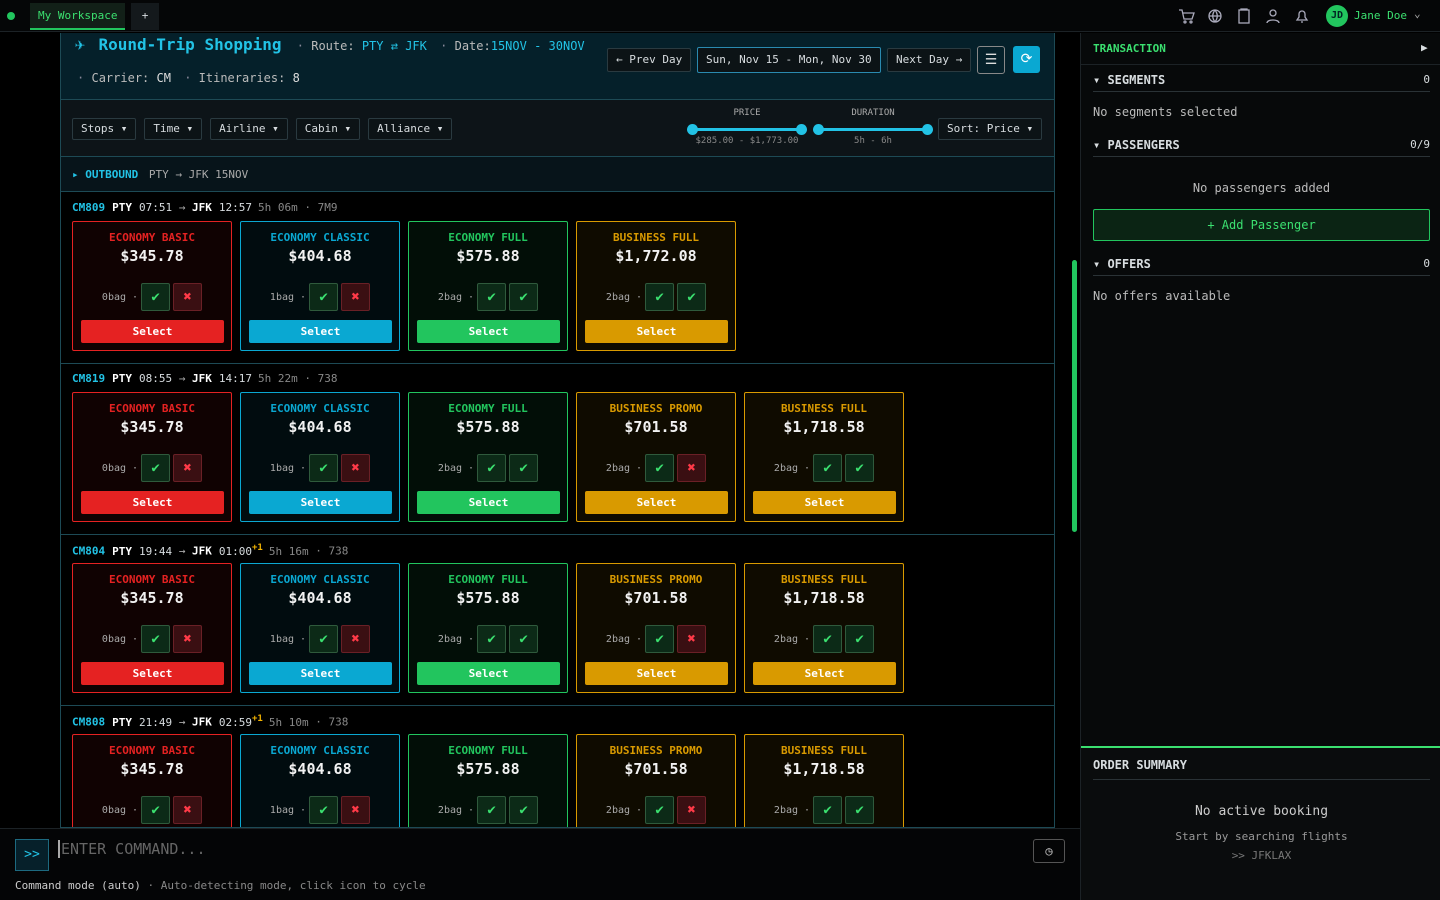 Image resolution: width=1440 pixels, height=900 pixels. Describe the element at coordinates (656, 286) in the screenshot. I see `fare-card: BUSINESS FULL$1,772.082bag ·✔✔Select` at that location.